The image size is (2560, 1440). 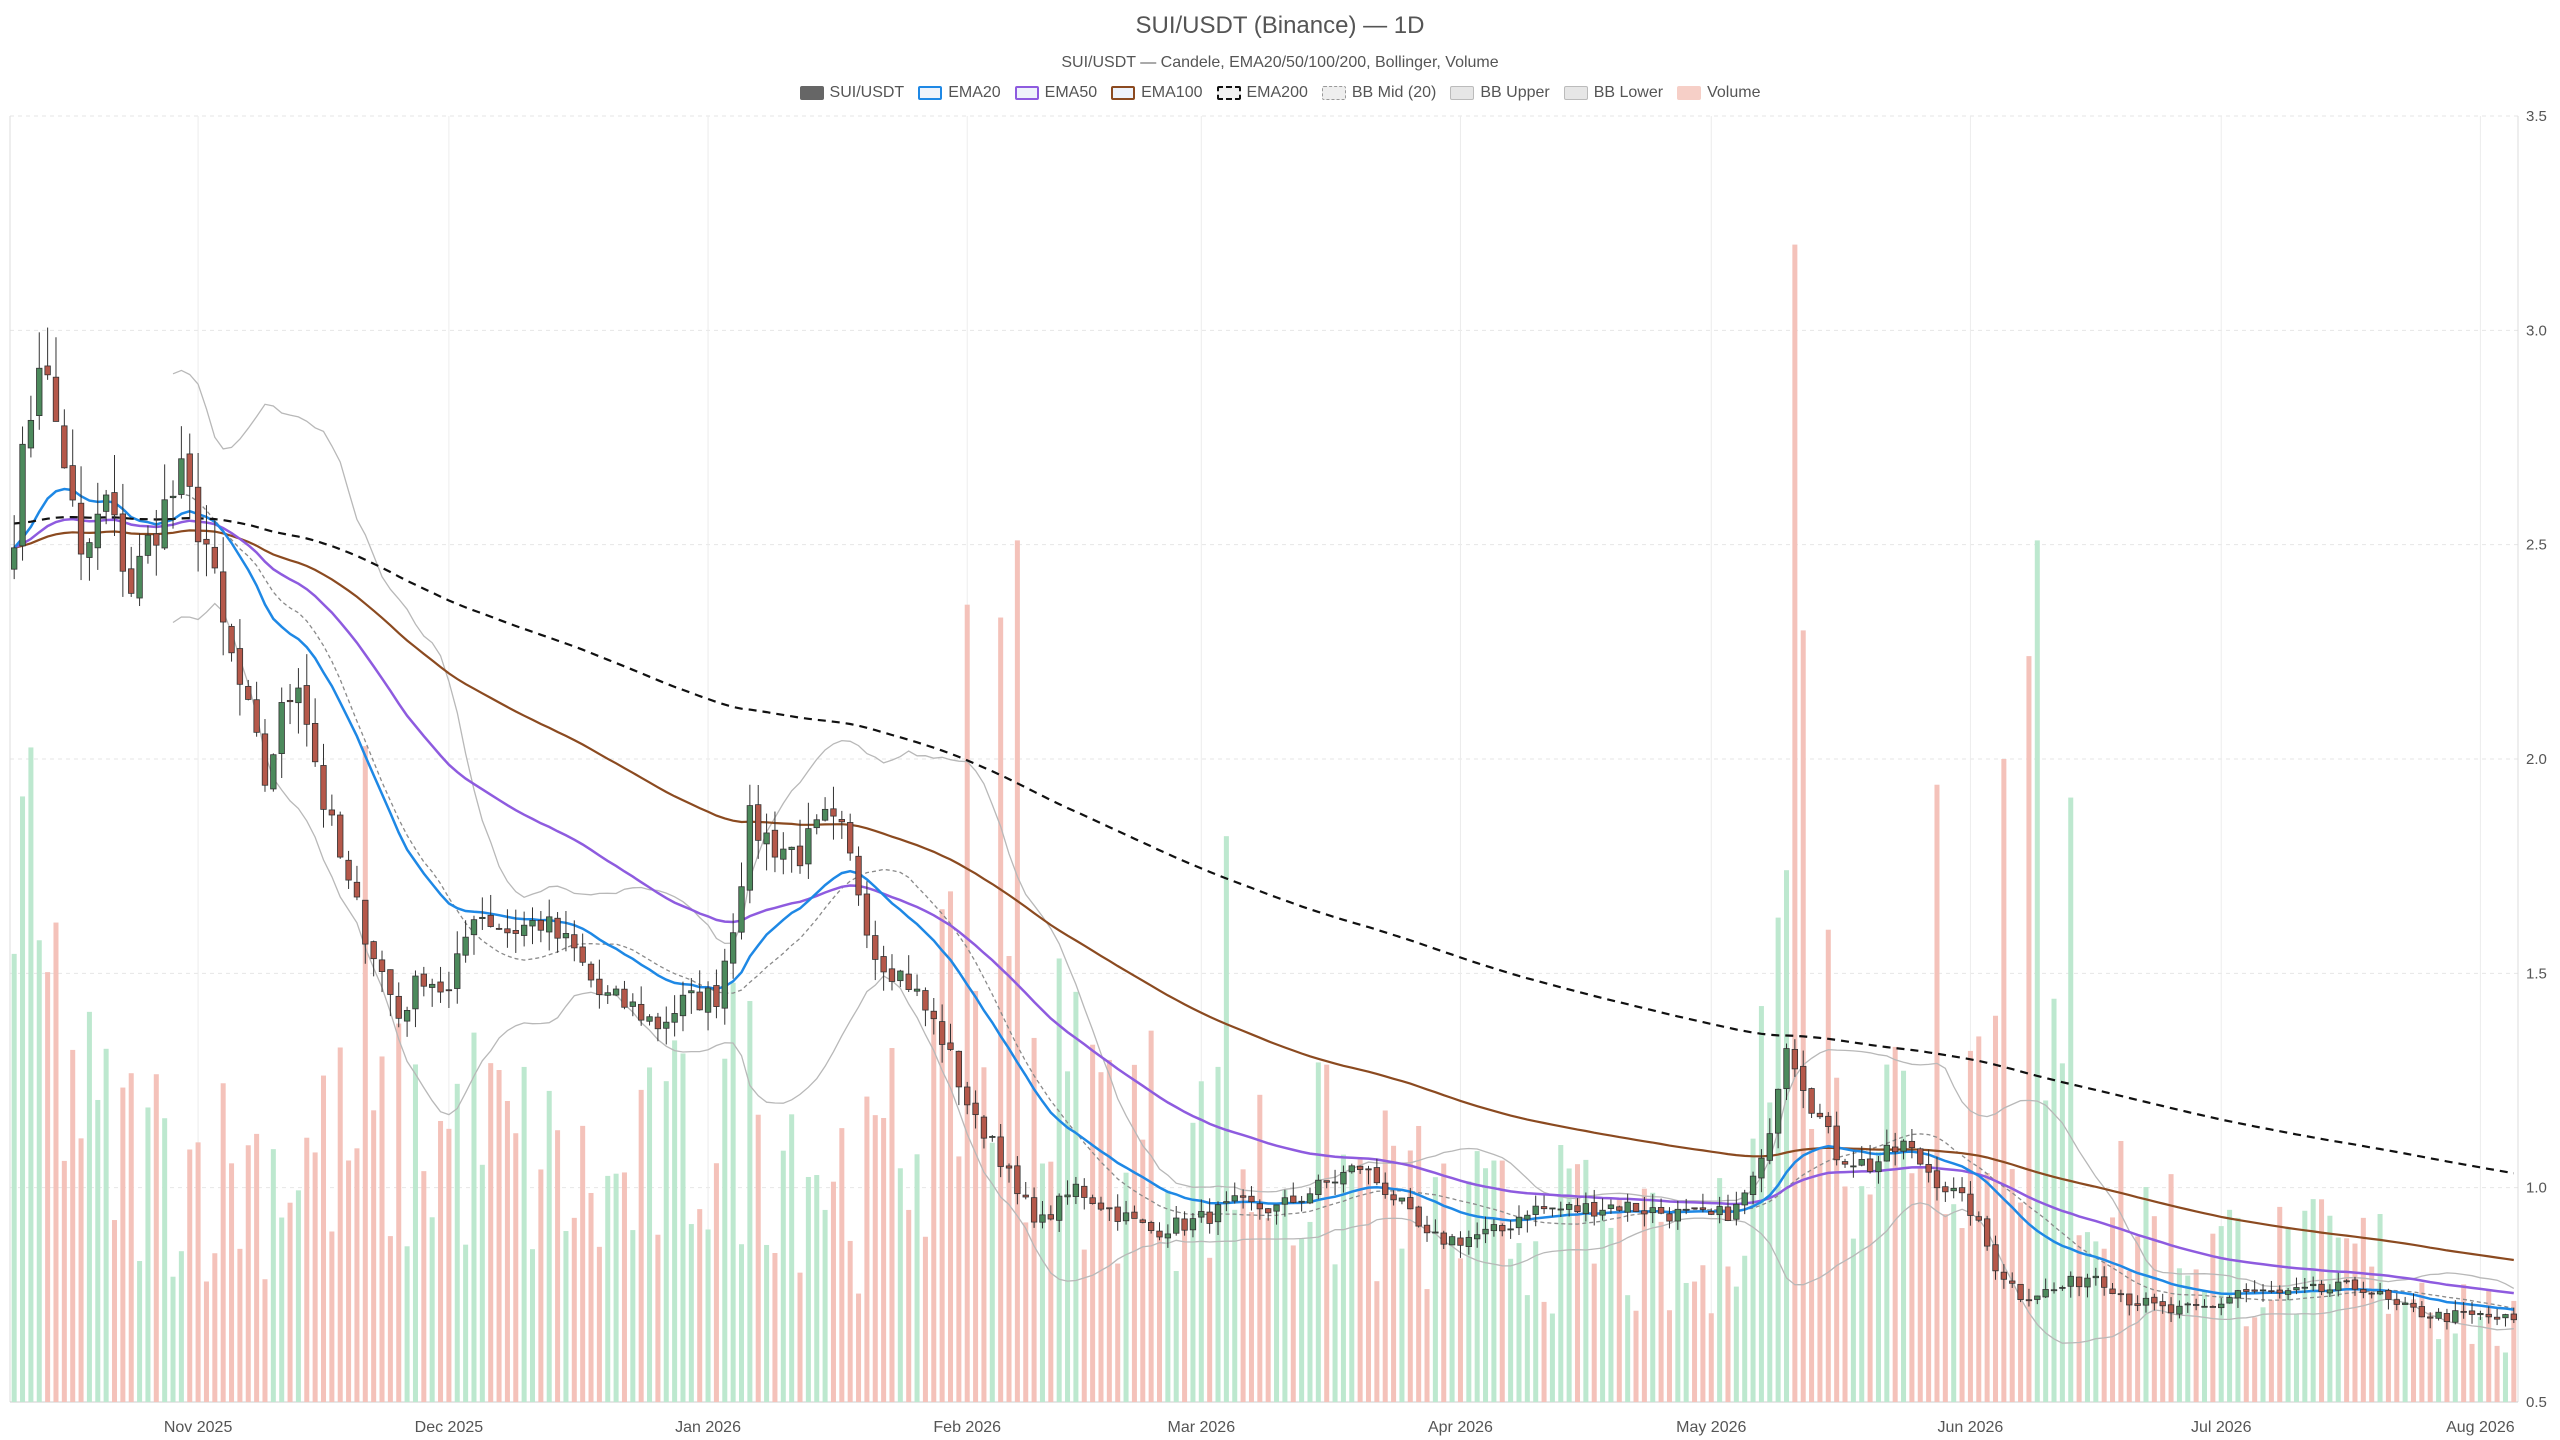 What do you see at coordinates (1280, 25) in the screenshot?
I see `chart-title: SUI/USDT (Binance) — 1D` at bounding box center [1280, 25].